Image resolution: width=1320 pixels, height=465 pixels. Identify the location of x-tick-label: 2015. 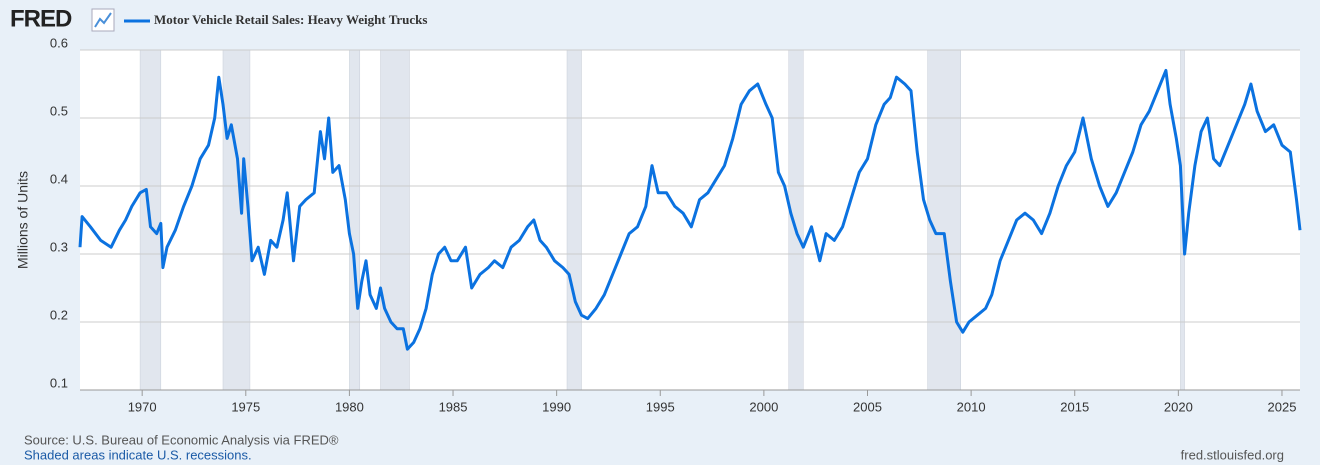
(1074, 406).